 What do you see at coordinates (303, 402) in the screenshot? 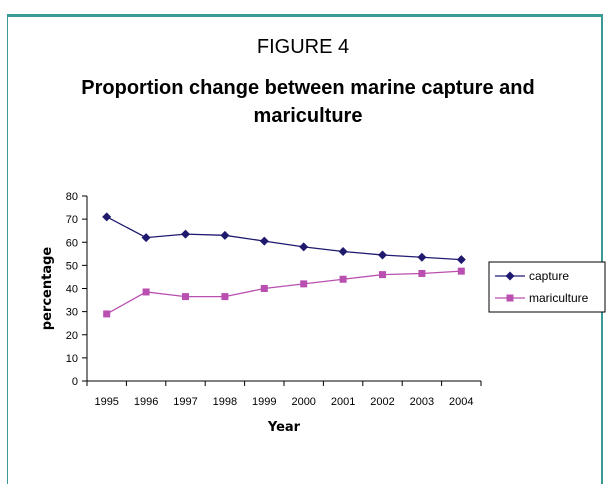
I see `x-tick-label: 2000` at bounding box center [303, 402].